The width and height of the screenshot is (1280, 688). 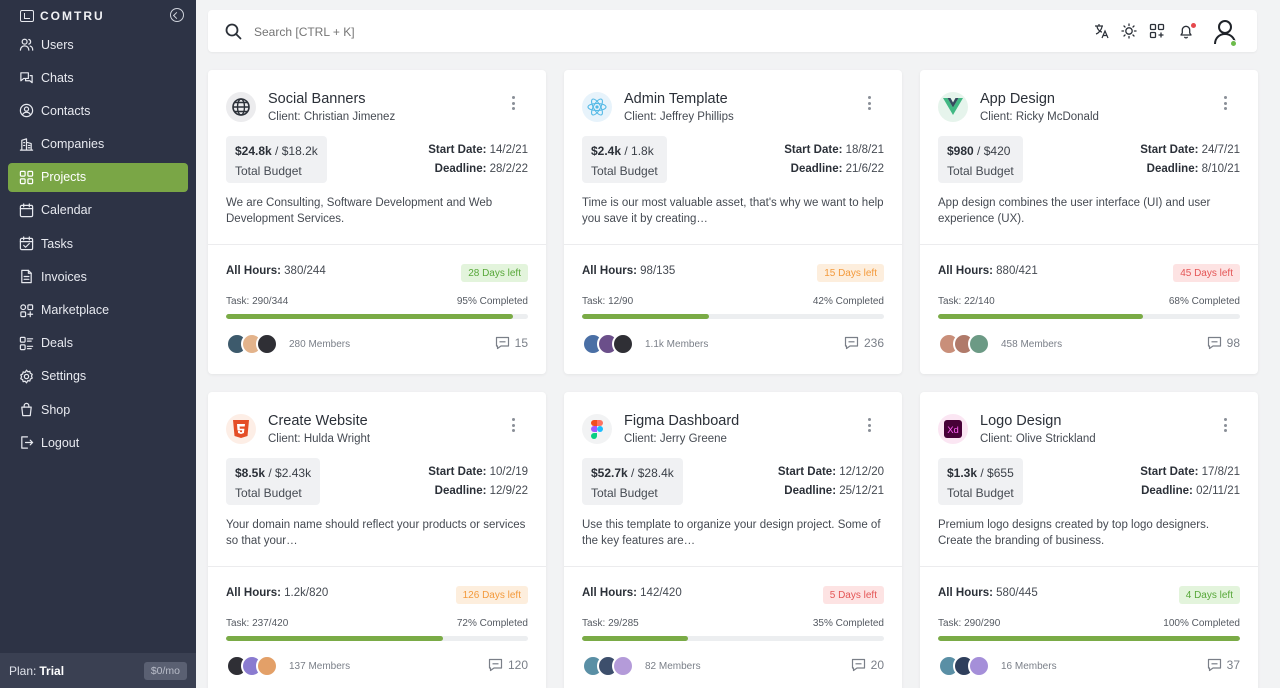 I want to click on sidebar-item-invoices: Invoices, so click(x=98, y=276).